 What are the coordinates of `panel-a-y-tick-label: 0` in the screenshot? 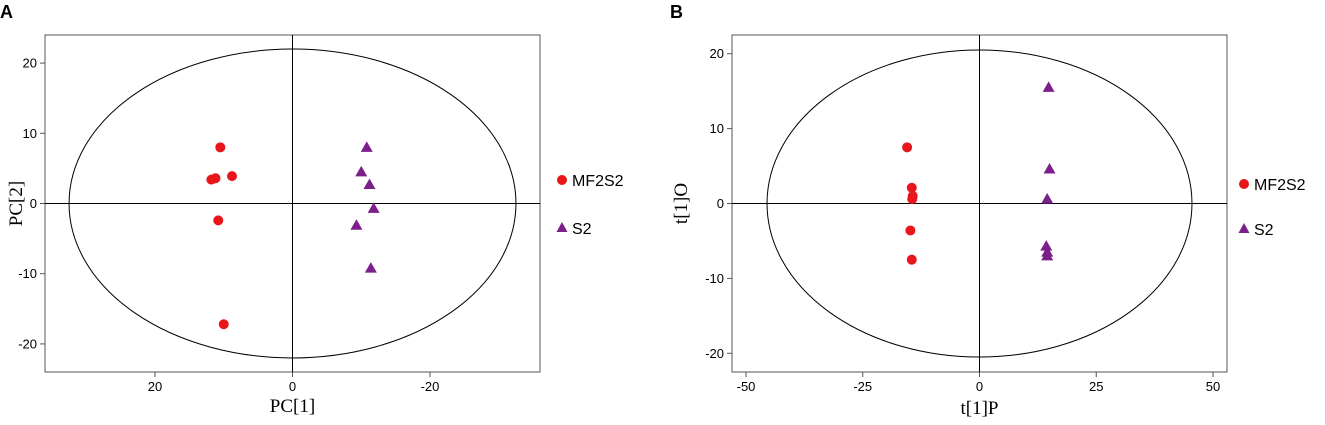 It's located at (33, 203).